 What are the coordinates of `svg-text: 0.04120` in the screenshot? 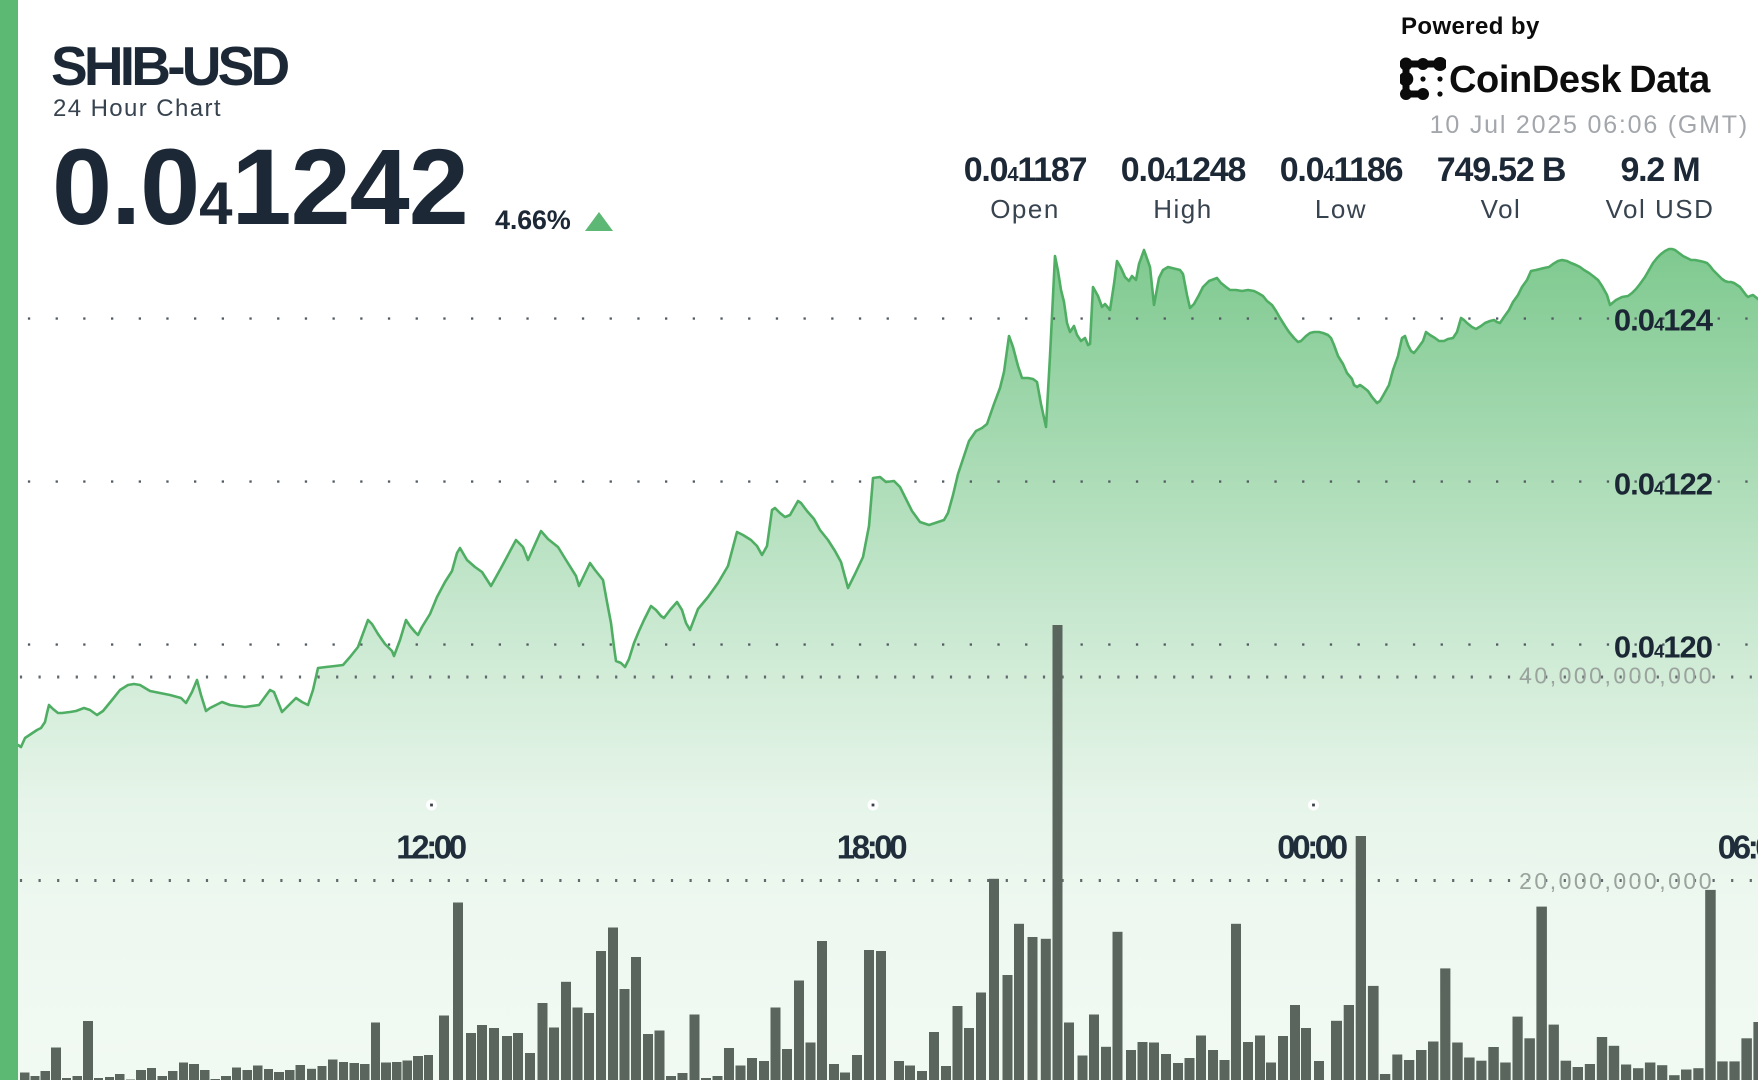 It's located at (1663, 647).